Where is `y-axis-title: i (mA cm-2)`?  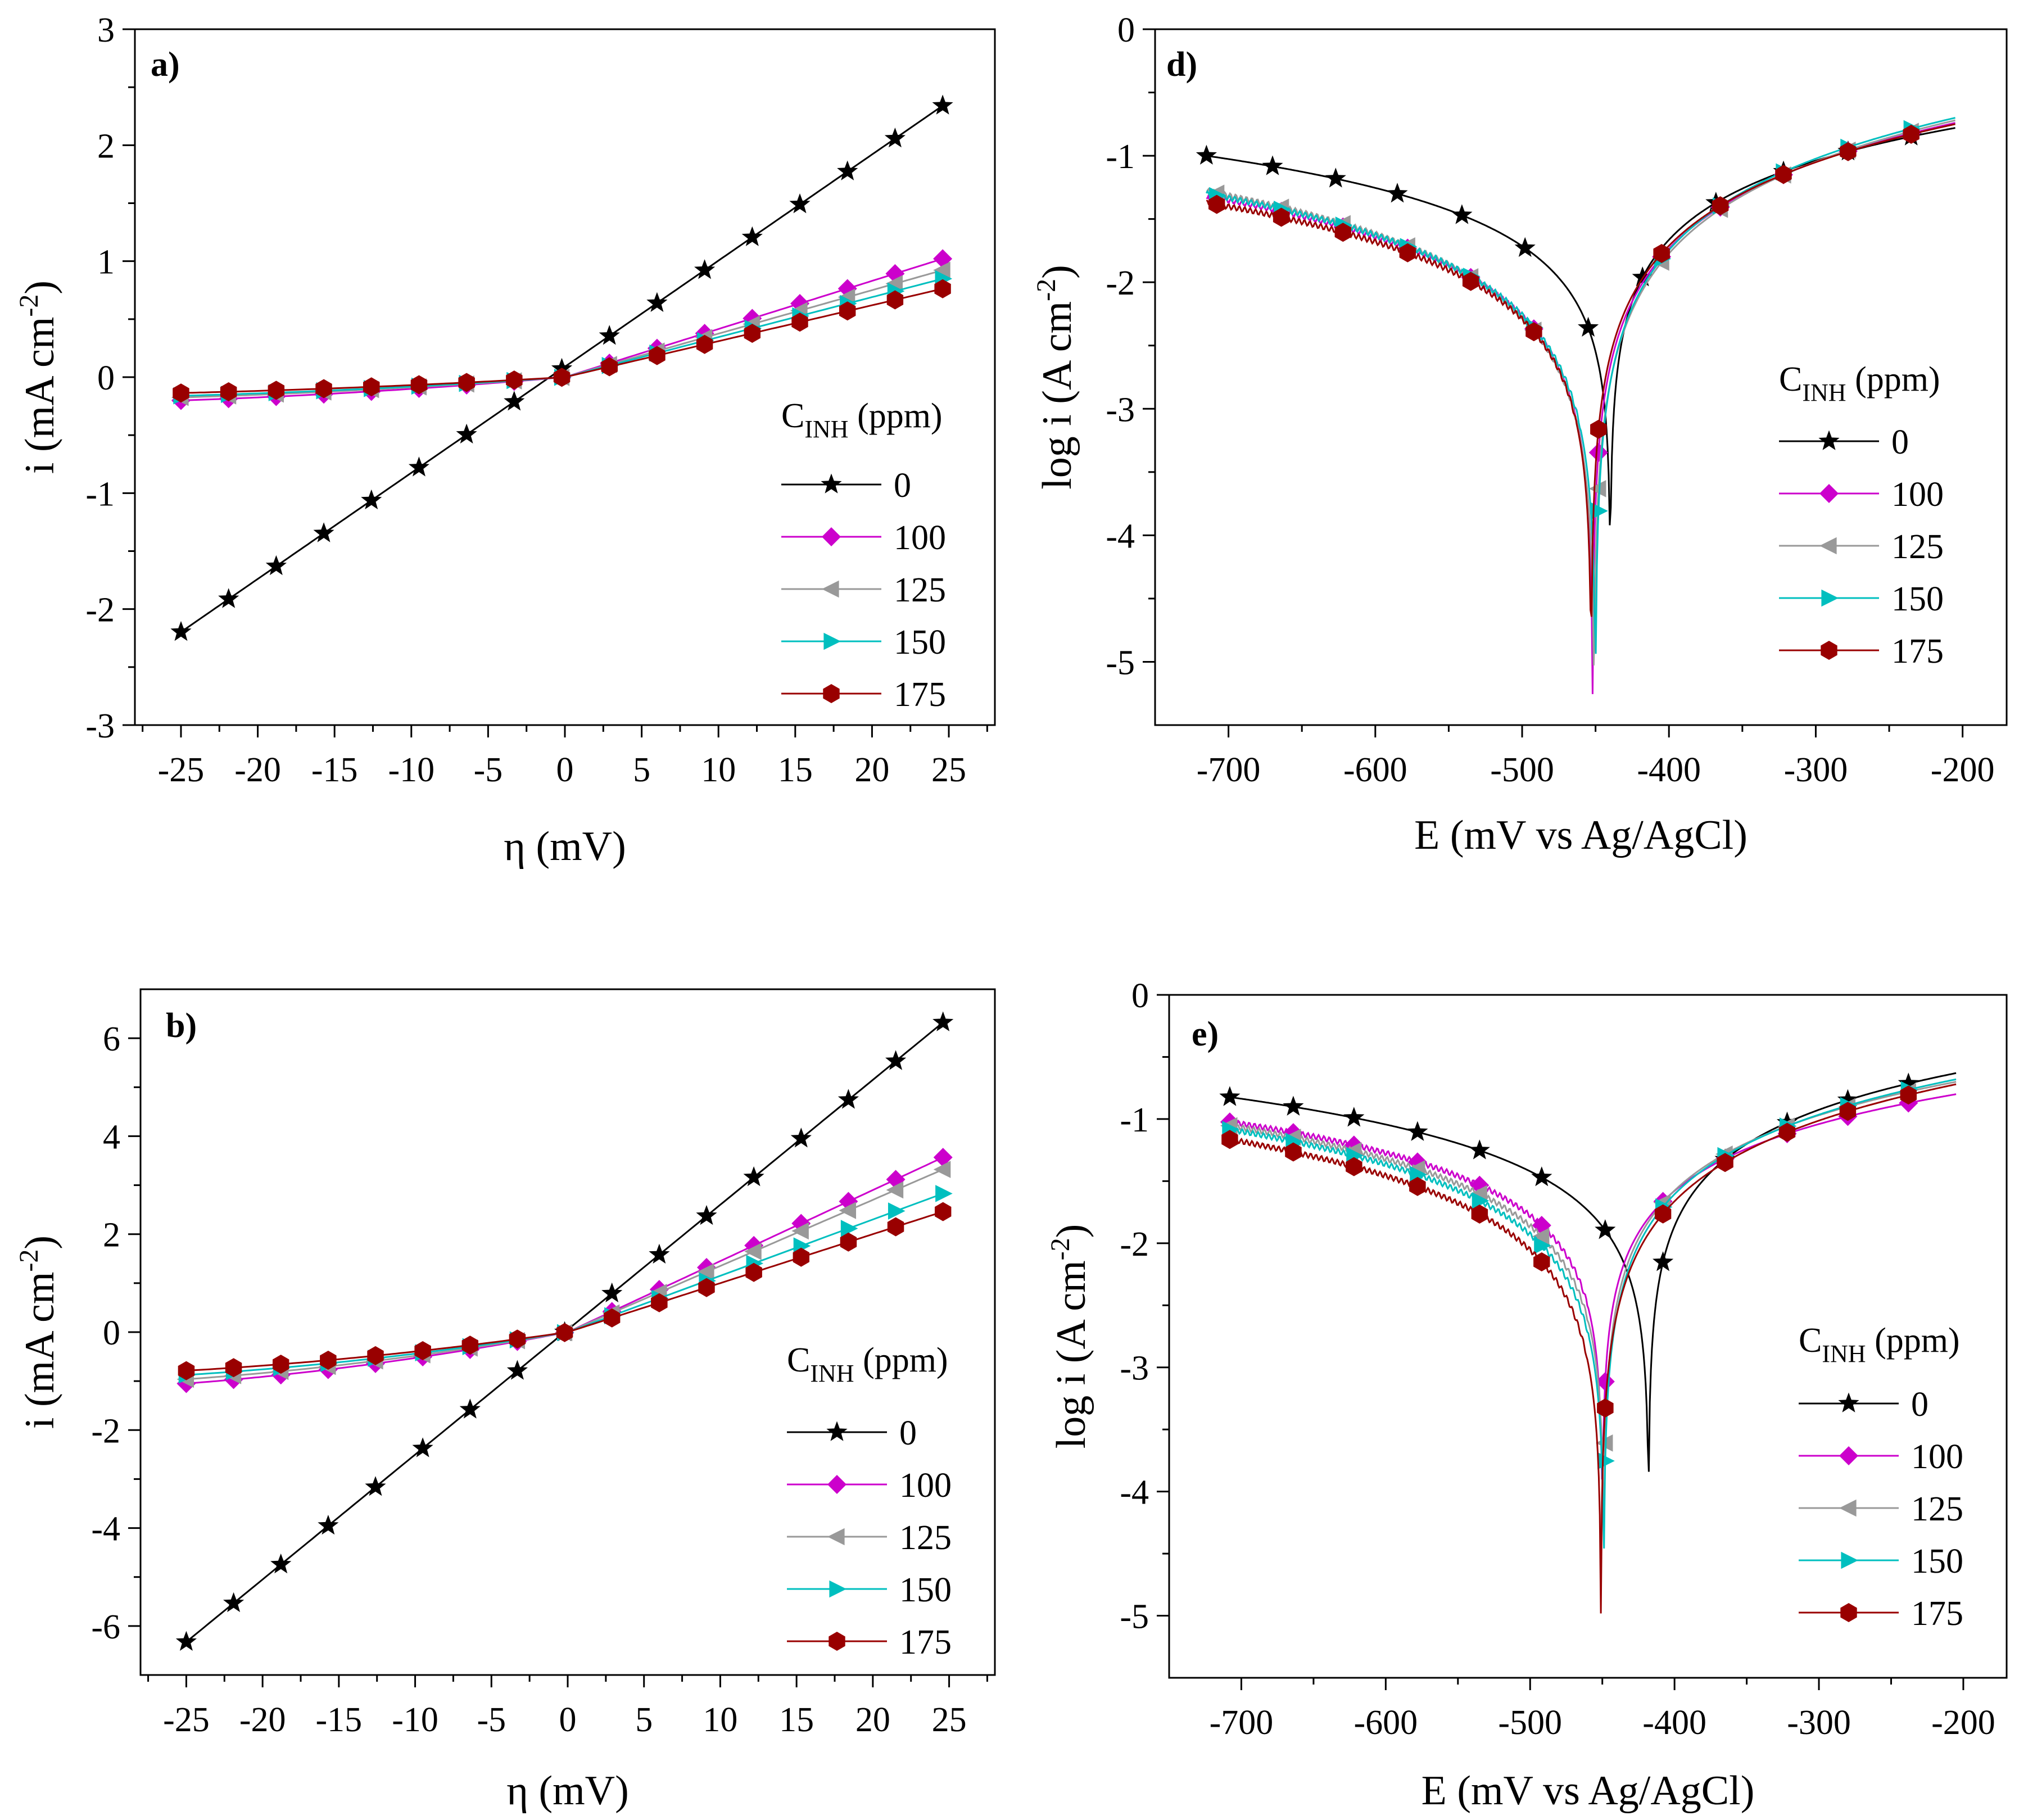 y-axis-title: i (mA cm-2) is located at coordinates (38, 1332).